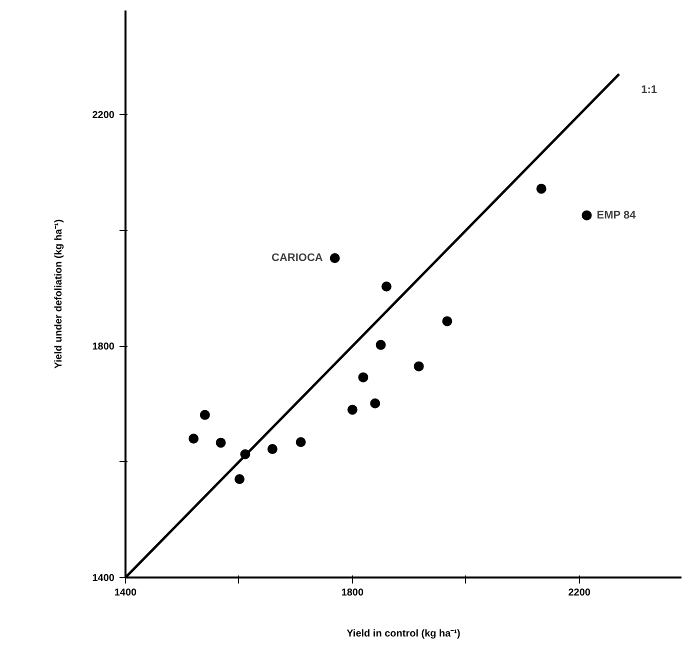 The height and width of the screenshot is (661, 691). I want to click on y-axis-title: Yield under defoliation (kg ha⁻¹), so click(58, 294).